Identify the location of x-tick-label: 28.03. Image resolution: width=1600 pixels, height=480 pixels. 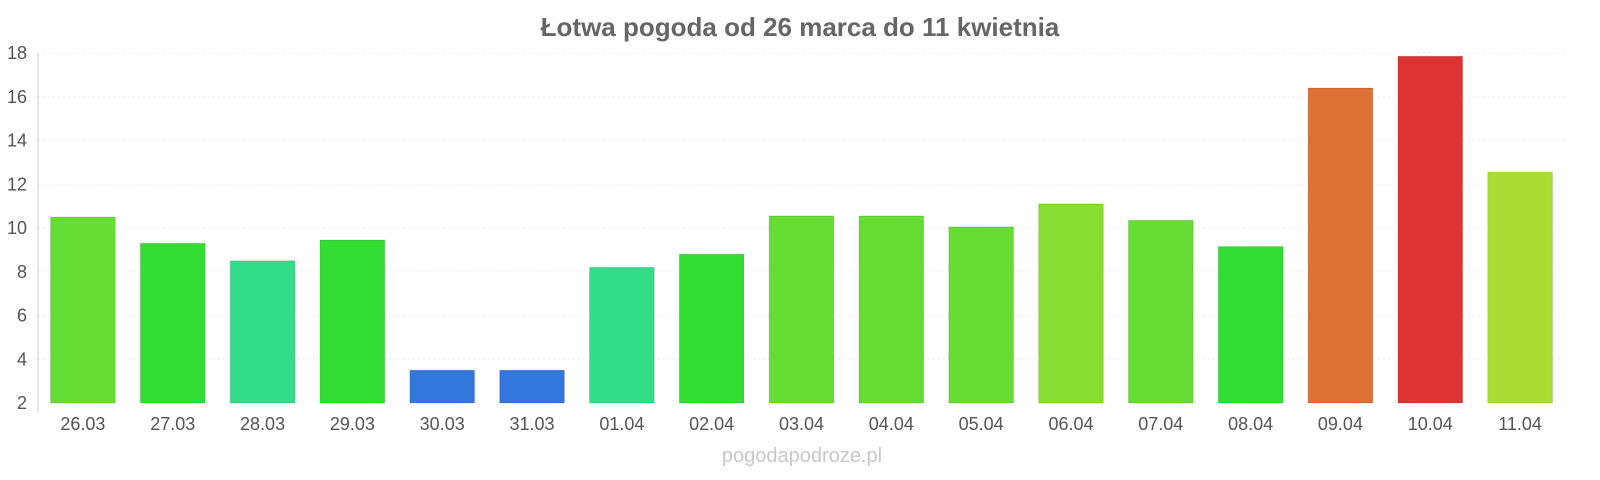
(262, 424).